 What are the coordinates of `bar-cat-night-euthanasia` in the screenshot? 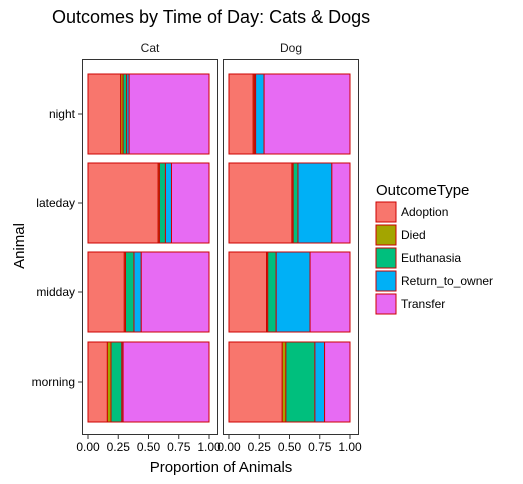 It's located at (125, 114).